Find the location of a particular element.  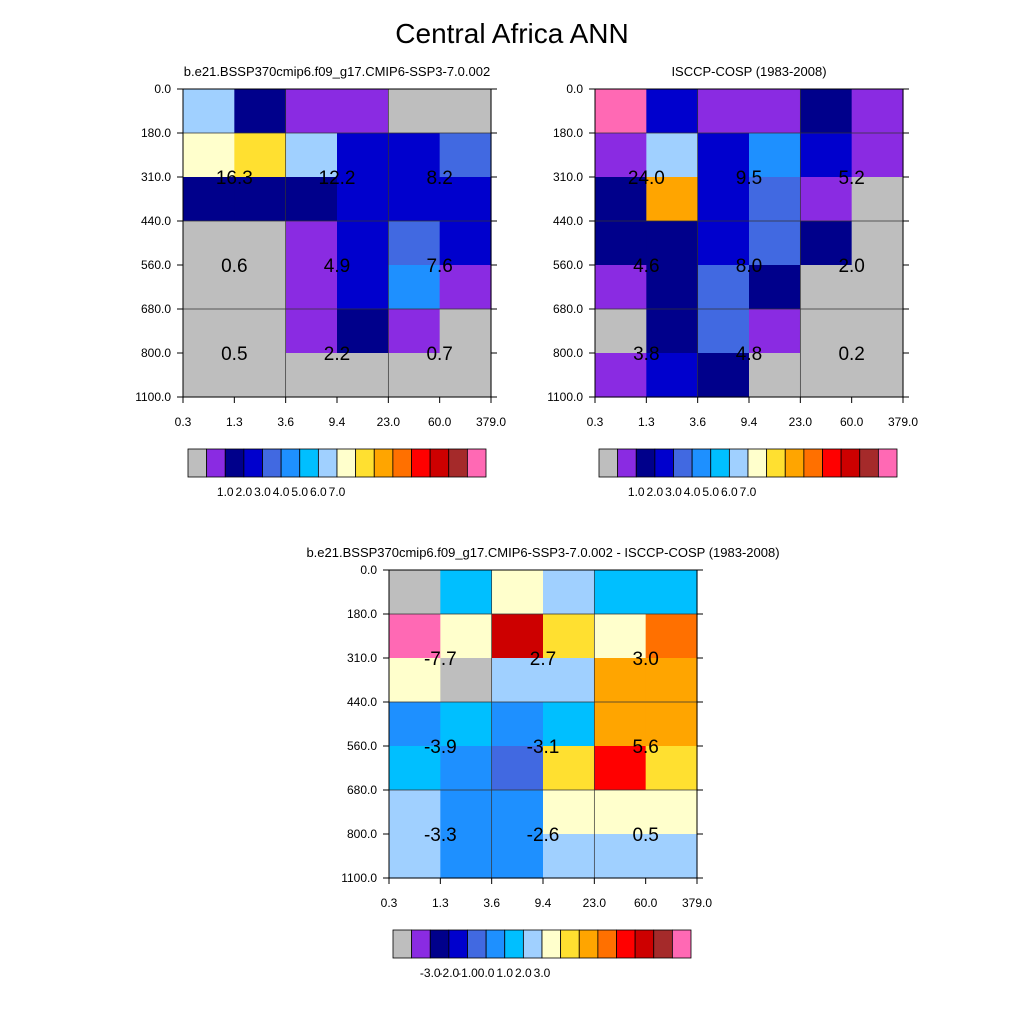

x-tick-label: 379.0 is located at coordinates (697, 903).